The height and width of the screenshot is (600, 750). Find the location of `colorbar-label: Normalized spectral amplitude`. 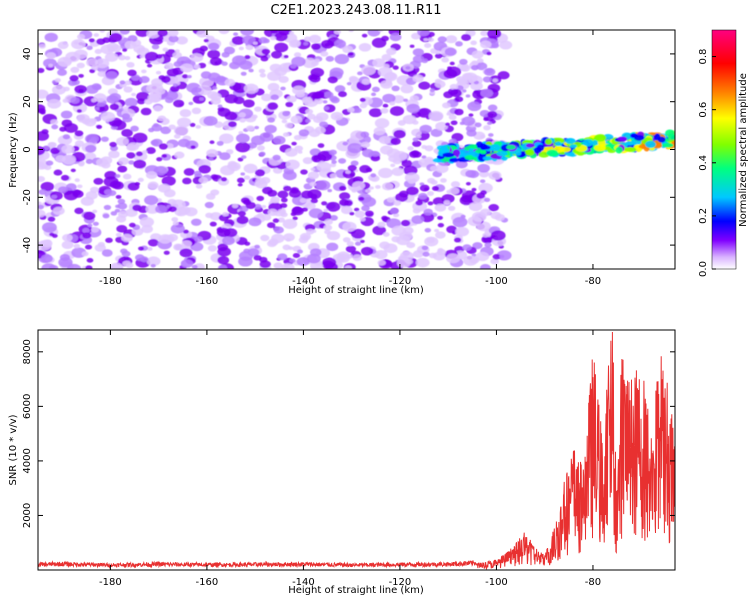

colorbar-label: Normalized spectral amplitude is located at coordinates (743, 150).